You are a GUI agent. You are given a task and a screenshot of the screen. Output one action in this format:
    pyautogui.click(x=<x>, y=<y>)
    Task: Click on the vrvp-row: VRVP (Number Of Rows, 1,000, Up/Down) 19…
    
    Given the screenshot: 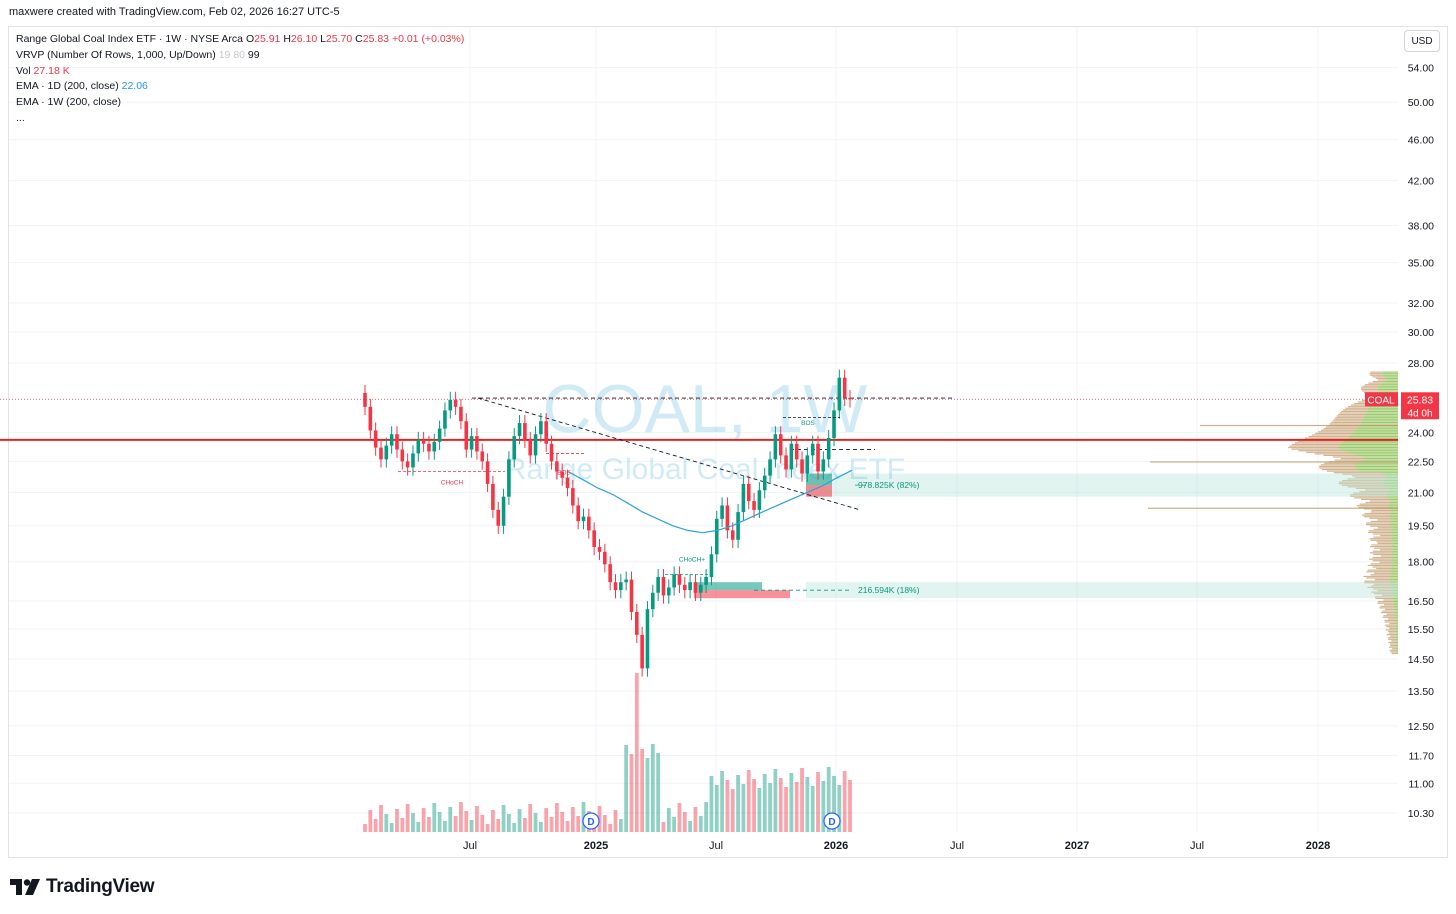 What is the action you would take?
    pyautogui.click(x=240, y=56)
    